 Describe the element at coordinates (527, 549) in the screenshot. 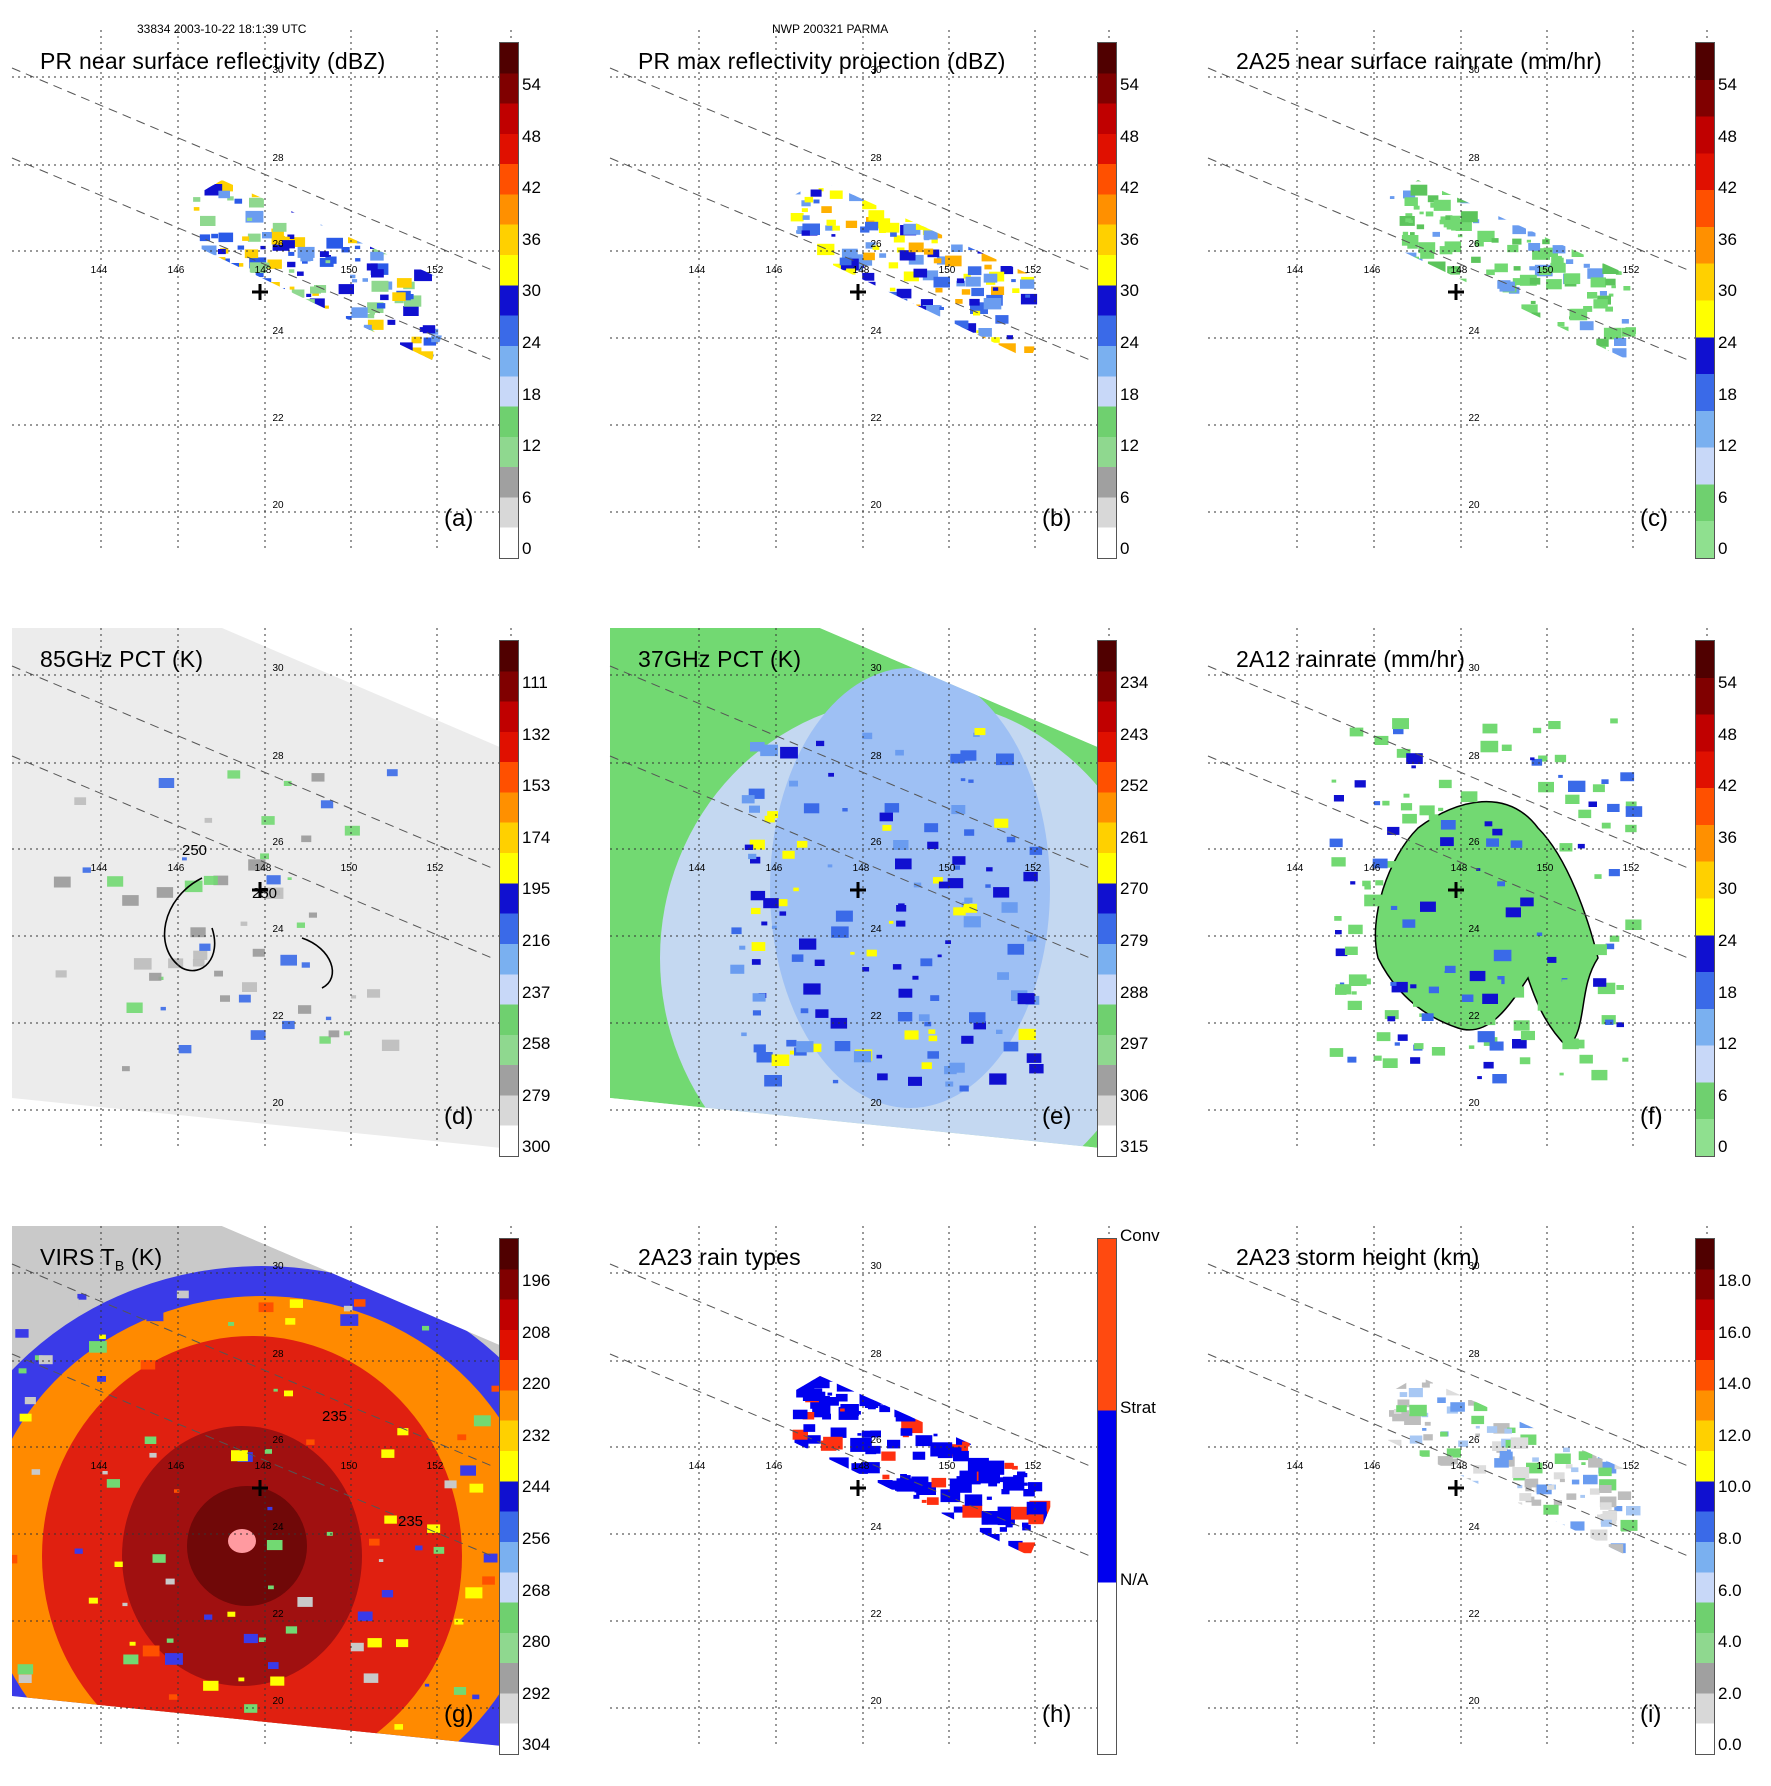

I see `colorbar-label: 0` at that location.